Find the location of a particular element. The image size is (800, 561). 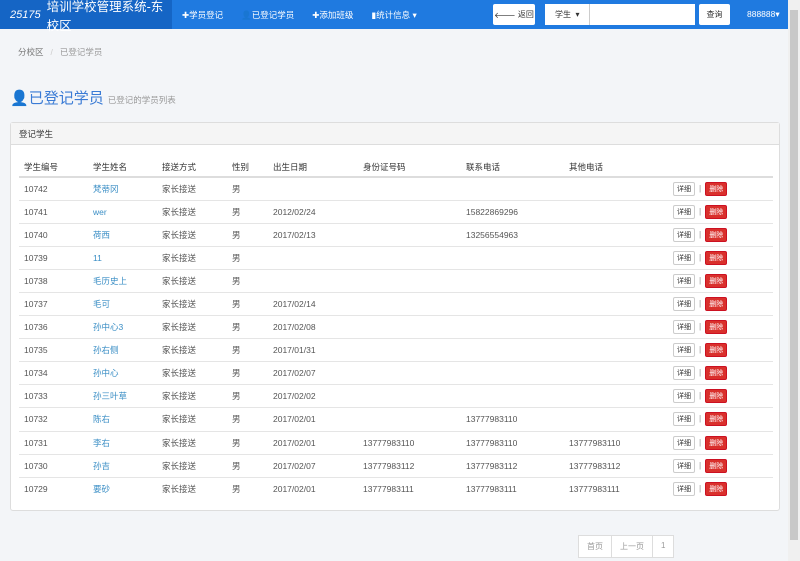

nav-registered: 👤已登记学员 is located at coordinates (268, 14).